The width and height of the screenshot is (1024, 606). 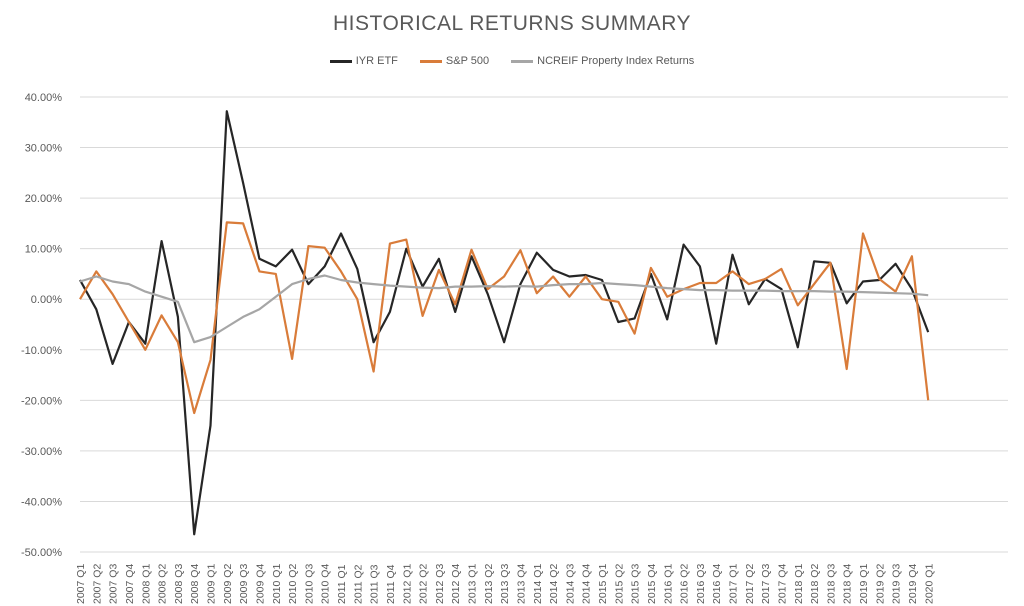 I want to click on x-tick-label: 2011 Q4, so click(x=391, y=584).